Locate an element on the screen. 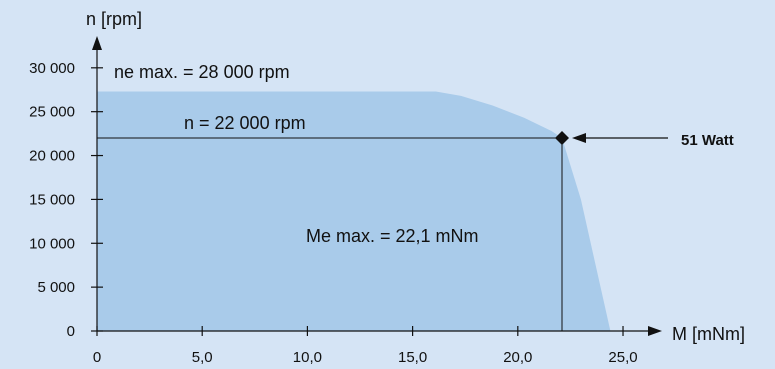 The width and height of the screenshot is (775, 369). ne-max-annotation: ne max. = 28 000 rpm is located at coordinates (202, 72).